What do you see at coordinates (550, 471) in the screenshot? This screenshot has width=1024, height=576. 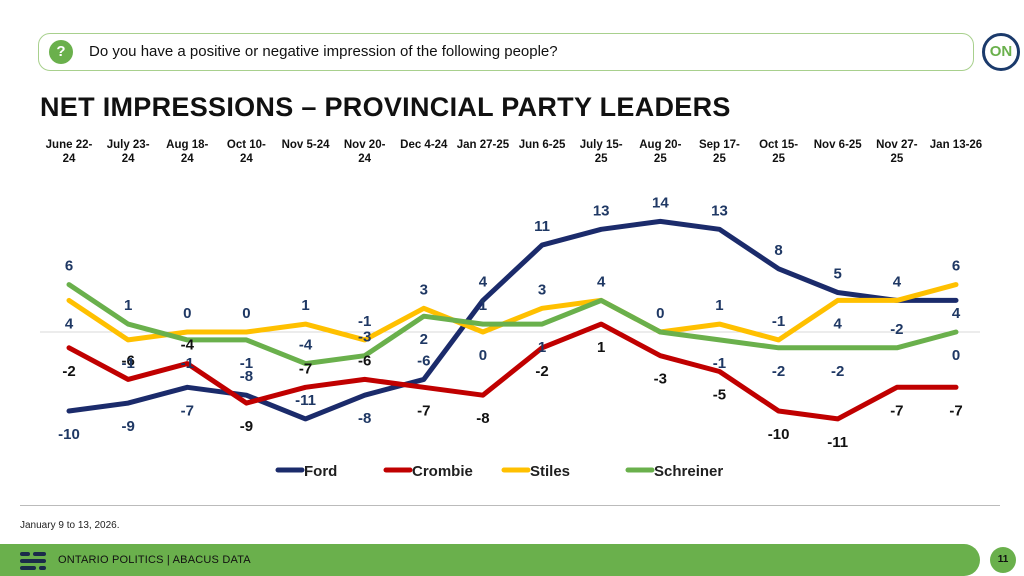 I see `legend-label-stiles: Stiles` at bounding box center [550, 471].